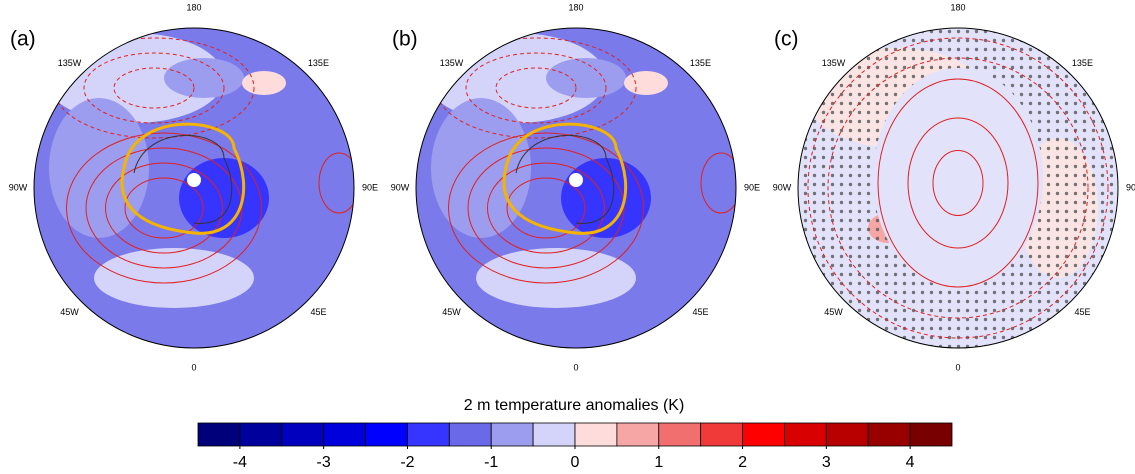 The height and width of the screenshot is (474, 1135). What do you see at coordinates (910, 462) in the screenshot?
I see `colorbar-tick-label: 4` at bounding box center [910, 462].